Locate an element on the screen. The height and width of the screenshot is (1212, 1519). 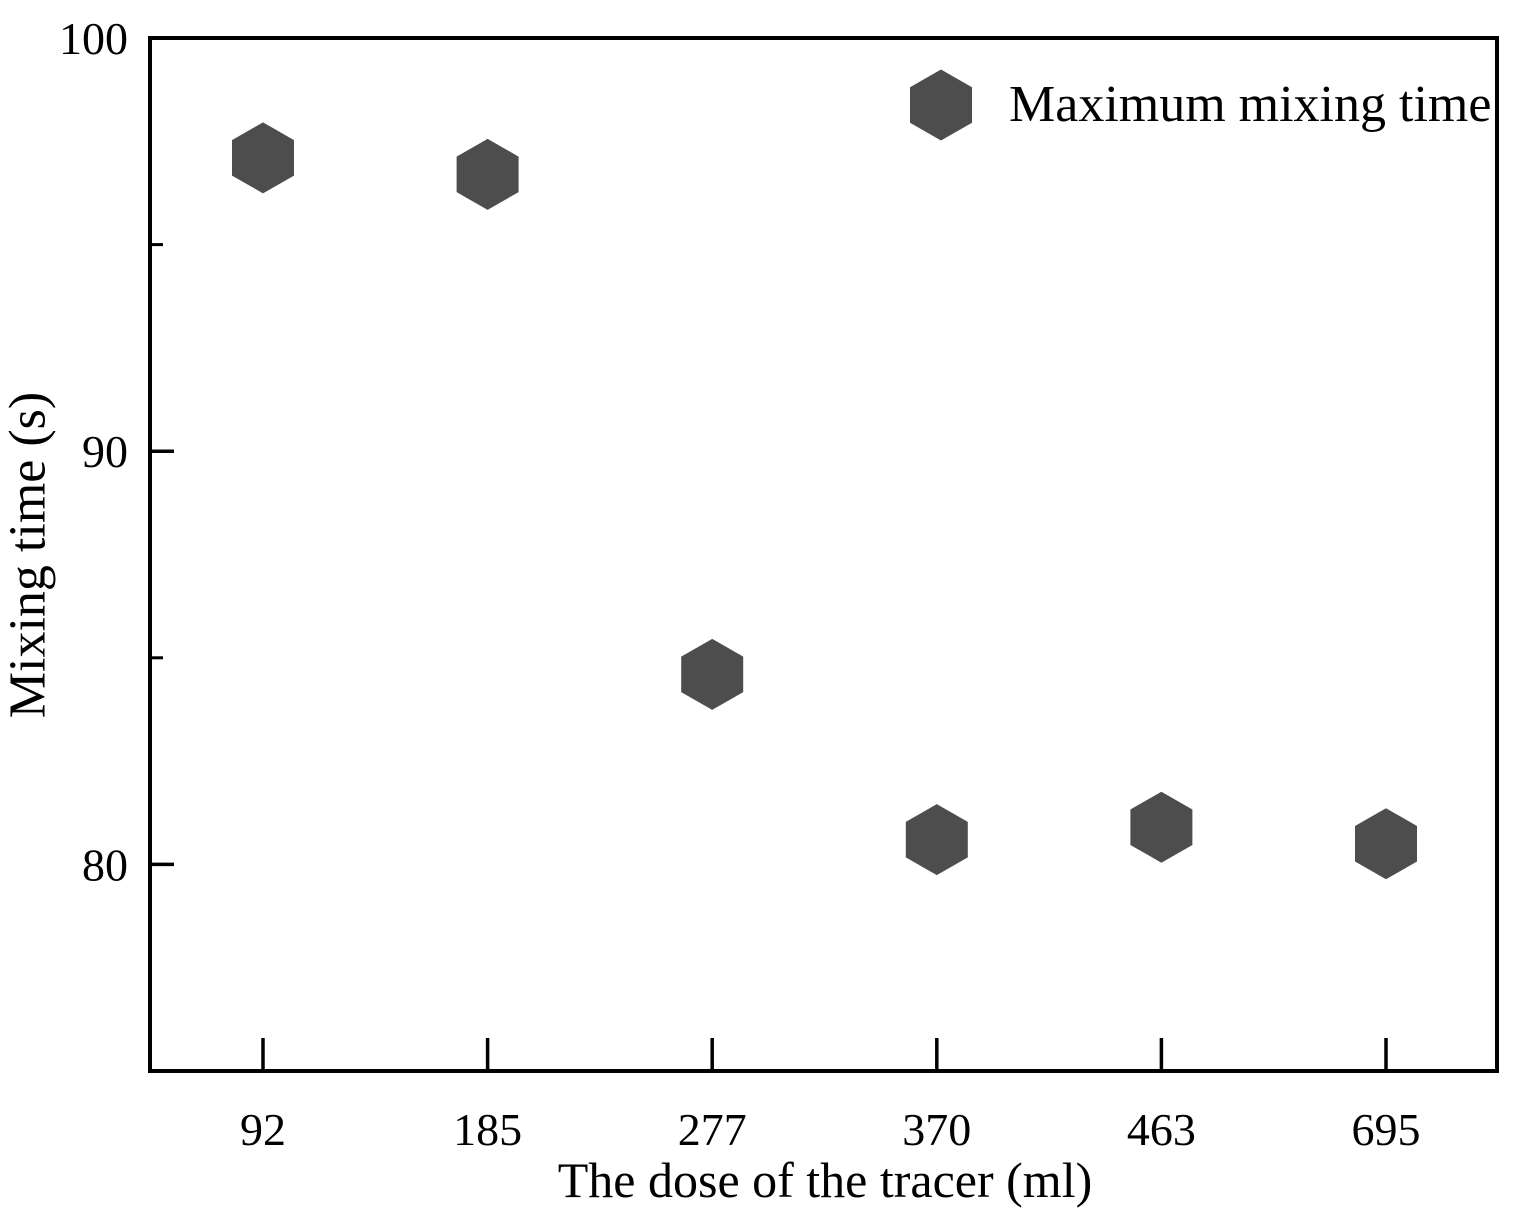
hexagon-shape is located at coordinates (941, 105).